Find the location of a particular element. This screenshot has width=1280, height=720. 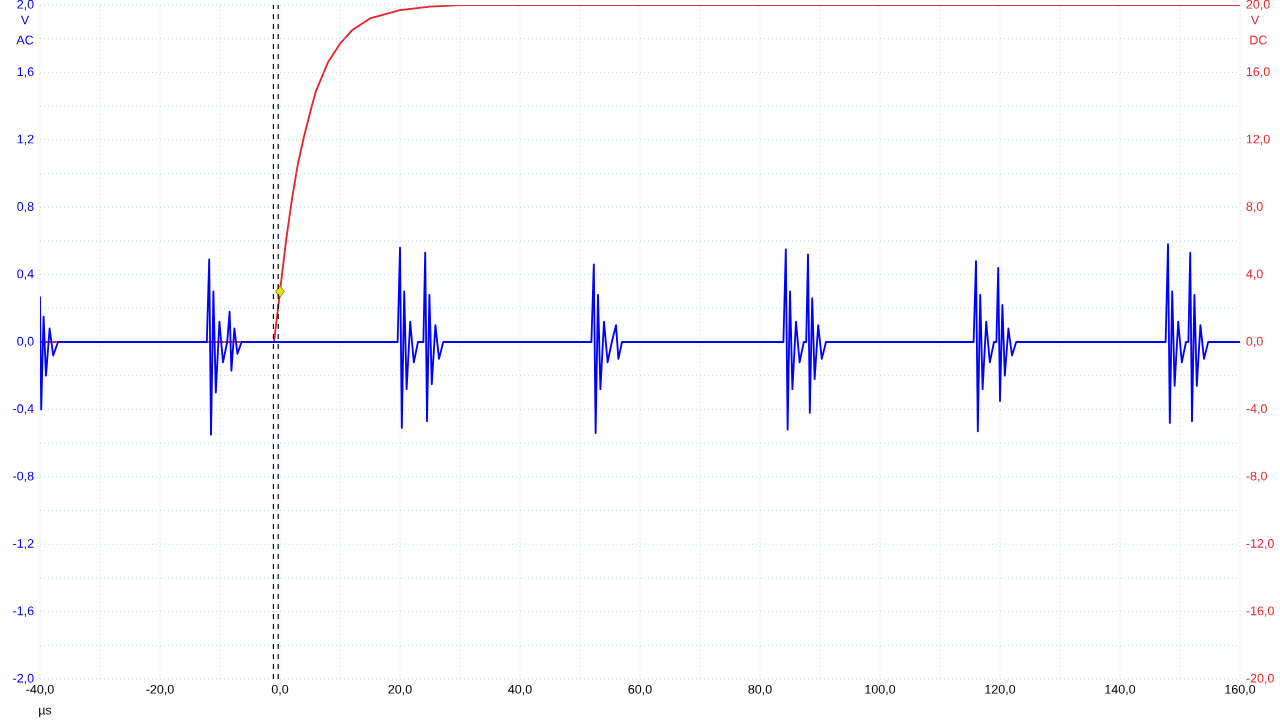

x-tick-label: 160,0 is located at coordinates (1240, 690).